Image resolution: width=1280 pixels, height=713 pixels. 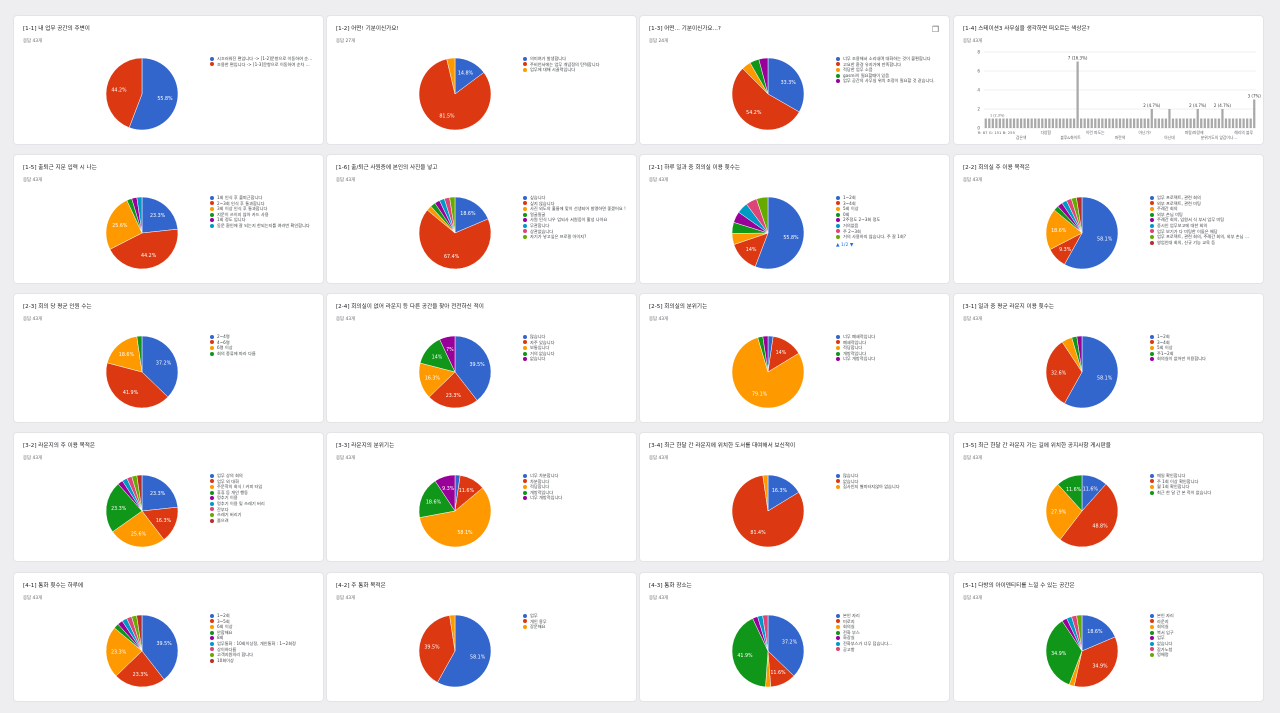 I want to click on legend-item: 보통입니다, so click(x=538, y=348).